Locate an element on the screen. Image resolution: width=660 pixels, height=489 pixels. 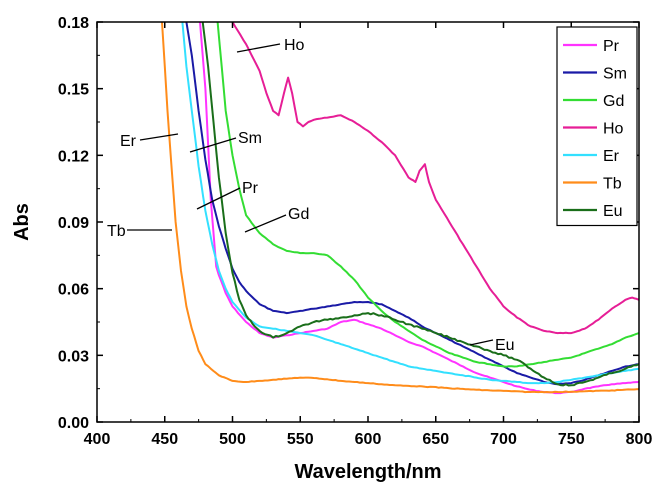
annotation-pr: Pr is located at coordinates (250, 188).